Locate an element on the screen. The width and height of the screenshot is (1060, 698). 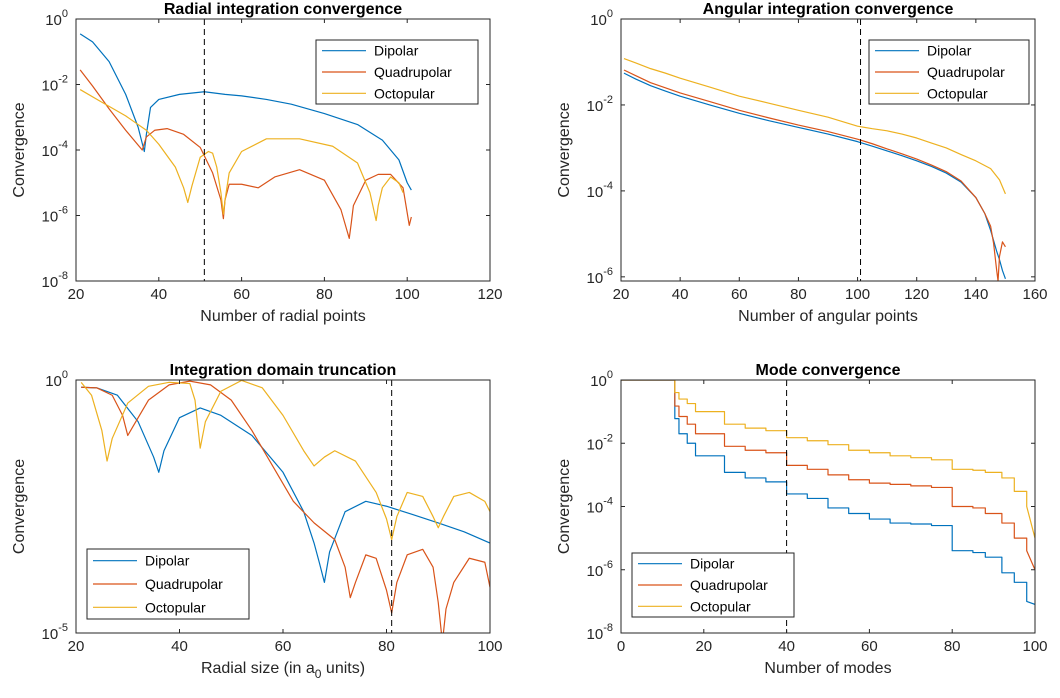
x-axis-label: Number of modes is located at coordinates (827, 668).